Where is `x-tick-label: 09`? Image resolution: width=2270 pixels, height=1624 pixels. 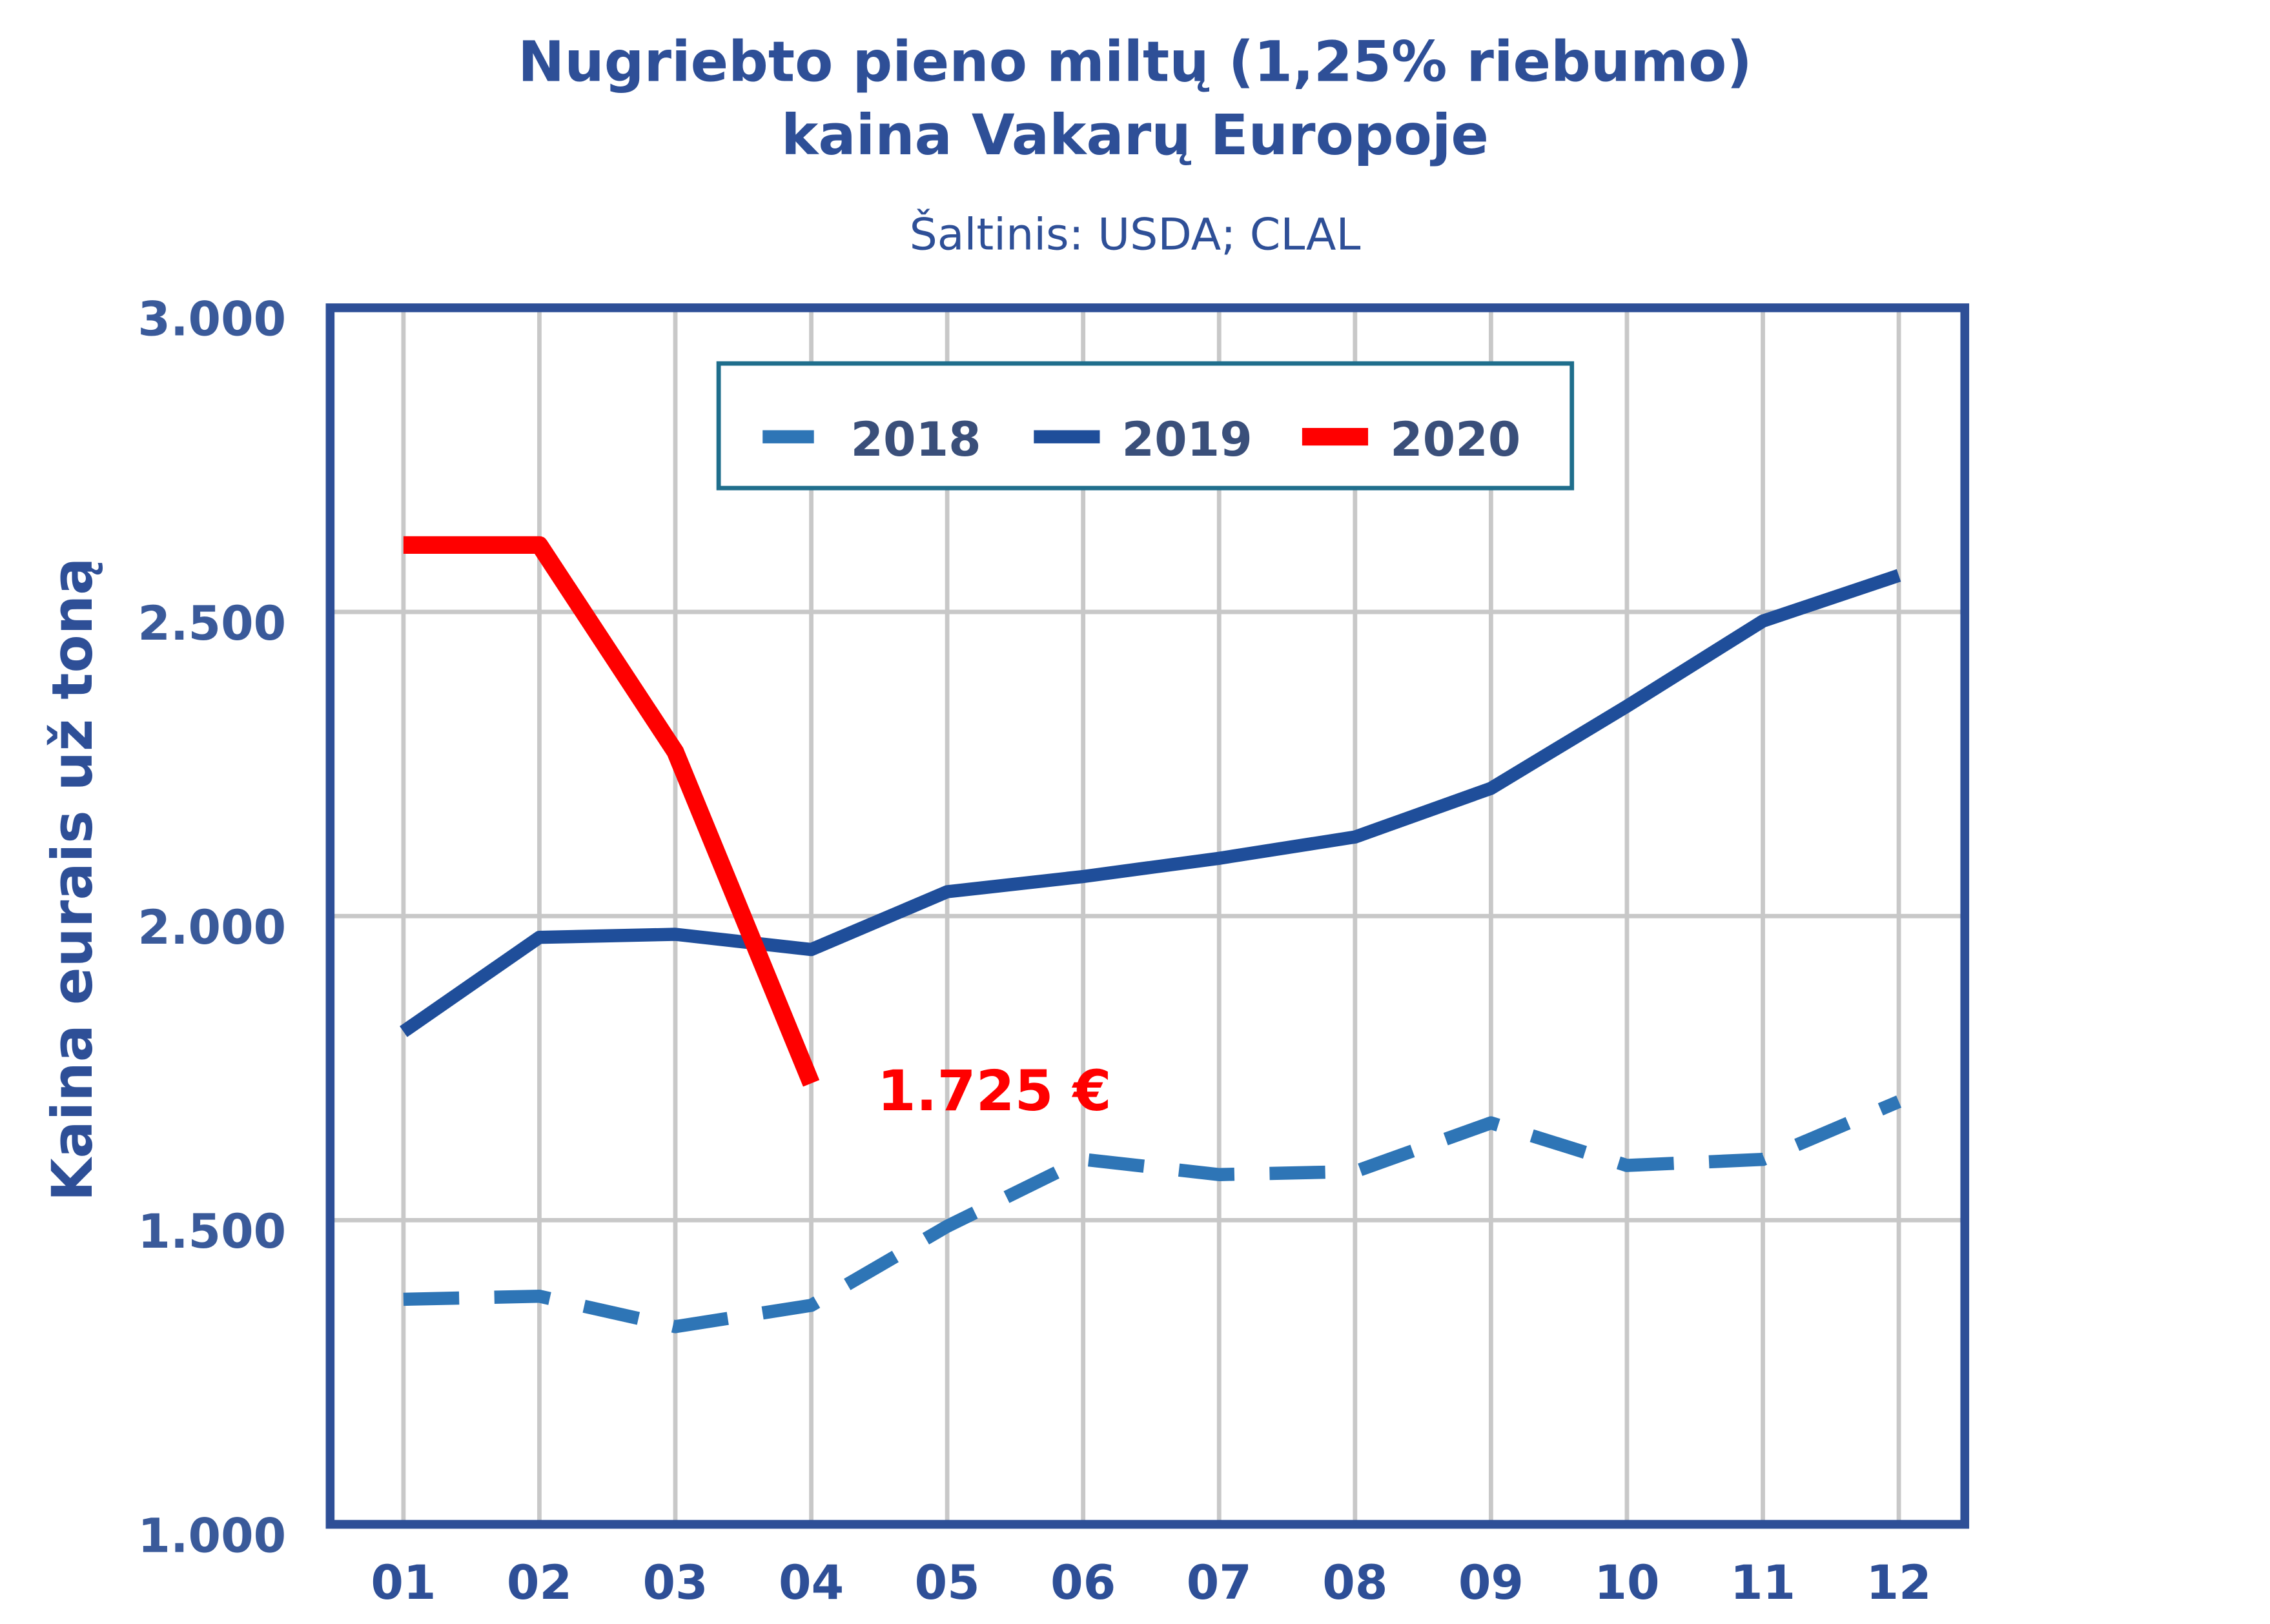 x-tick-label: 09 is located at coordinates (1491, 1583).